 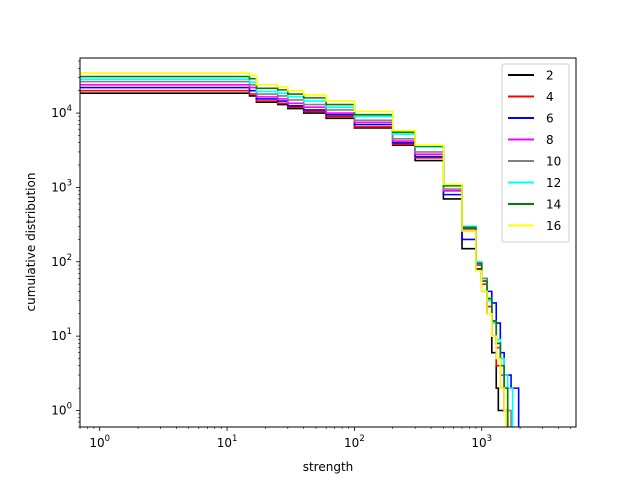 What do you see at coordinates (553, 183) in the screenshot?
I see `legend-label-12: 12` at bounding box center [553, 183].